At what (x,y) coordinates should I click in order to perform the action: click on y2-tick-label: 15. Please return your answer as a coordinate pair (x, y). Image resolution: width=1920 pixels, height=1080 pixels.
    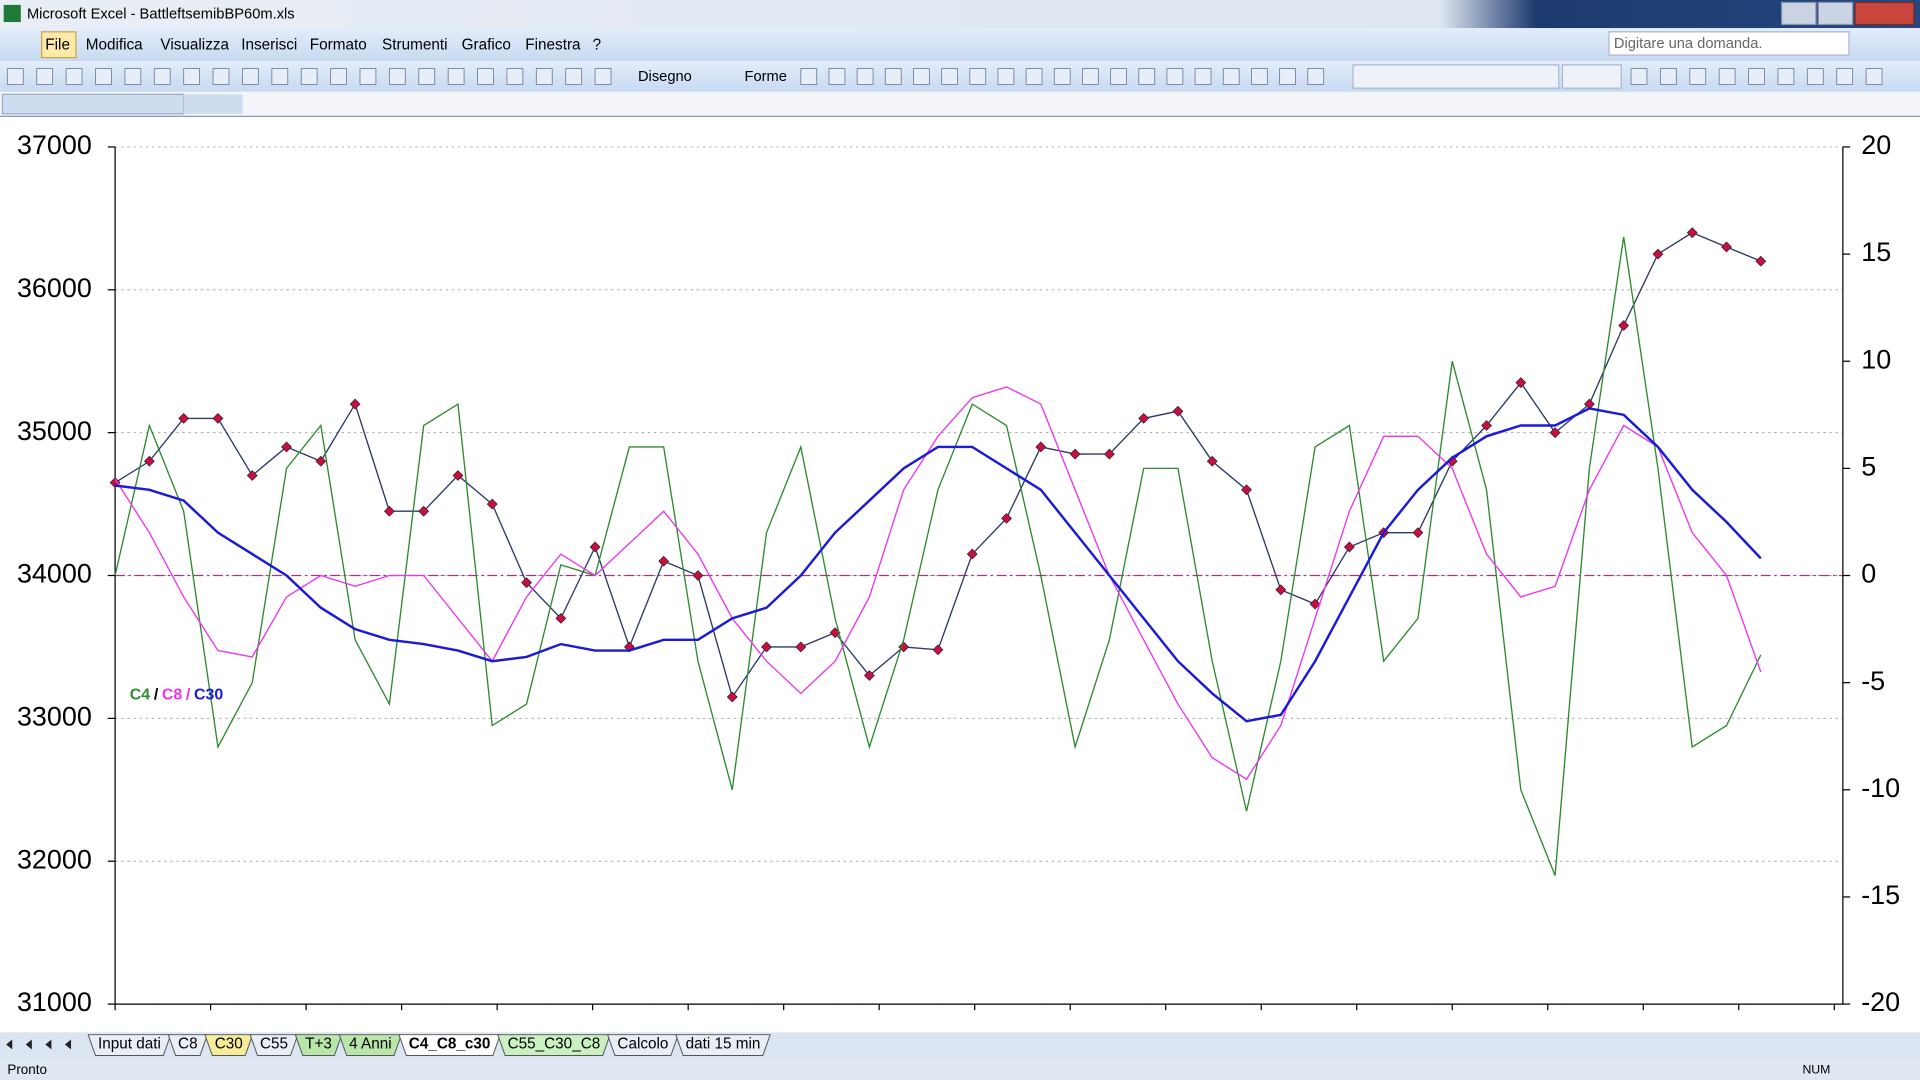
    Looking at the image, I should click on (1876, 252).